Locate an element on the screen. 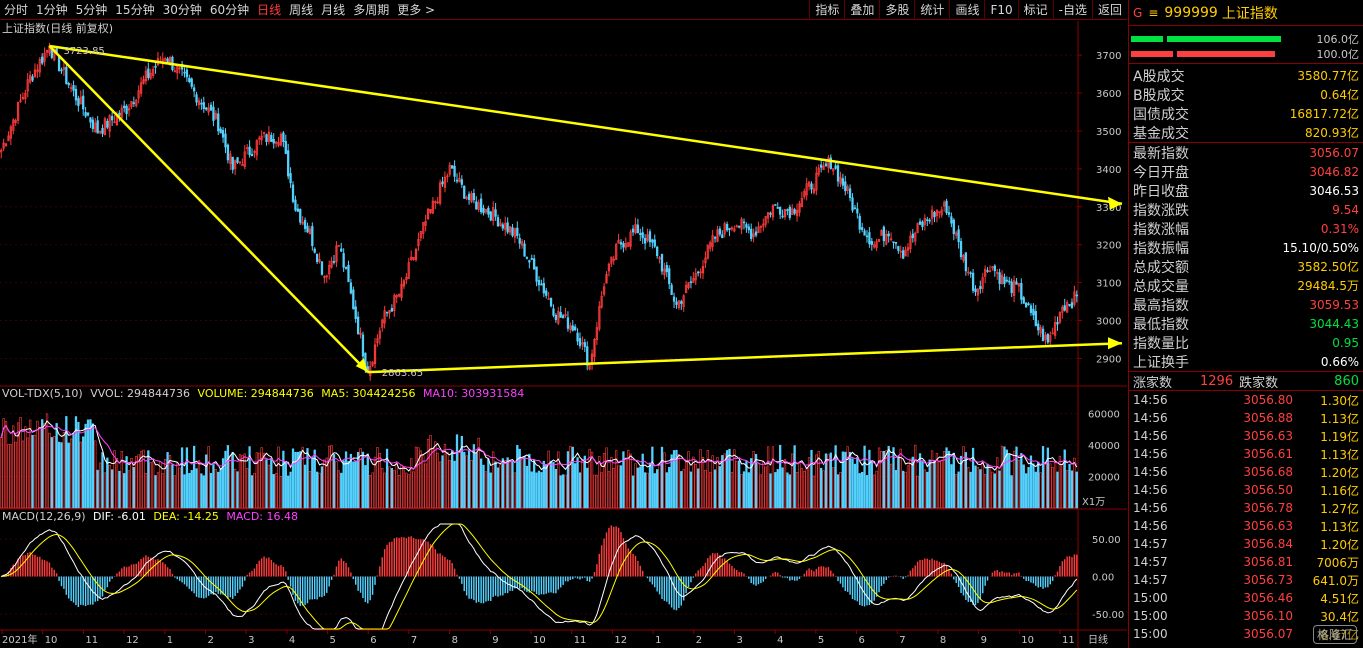  period-tab-0: 分时 is located at coordinates (16, 9).